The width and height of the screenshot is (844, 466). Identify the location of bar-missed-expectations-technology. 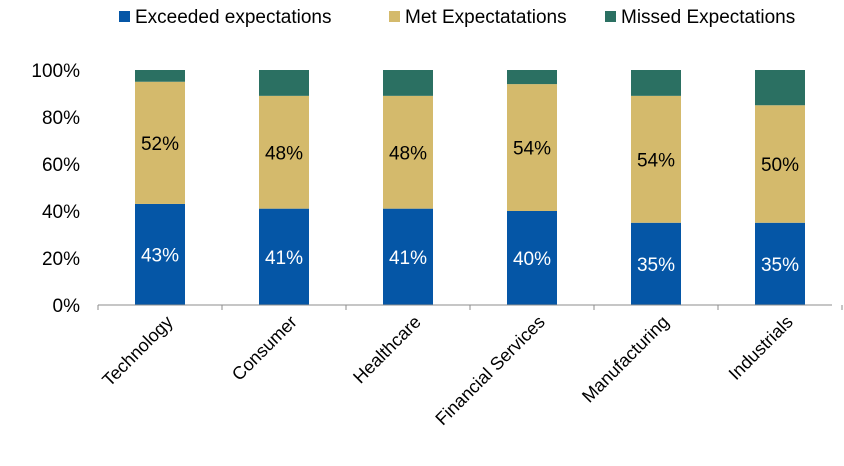
(160, 76).